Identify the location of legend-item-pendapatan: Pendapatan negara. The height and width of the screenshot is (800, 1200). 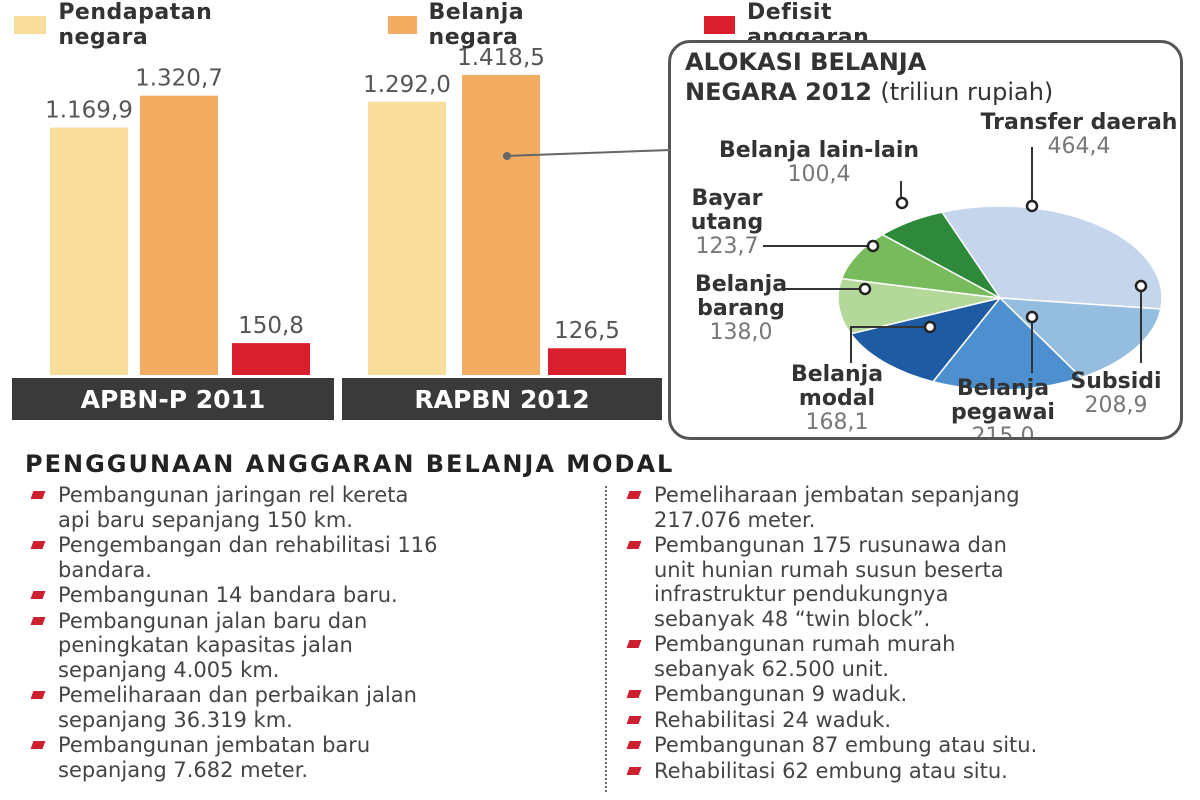
(121, 25).